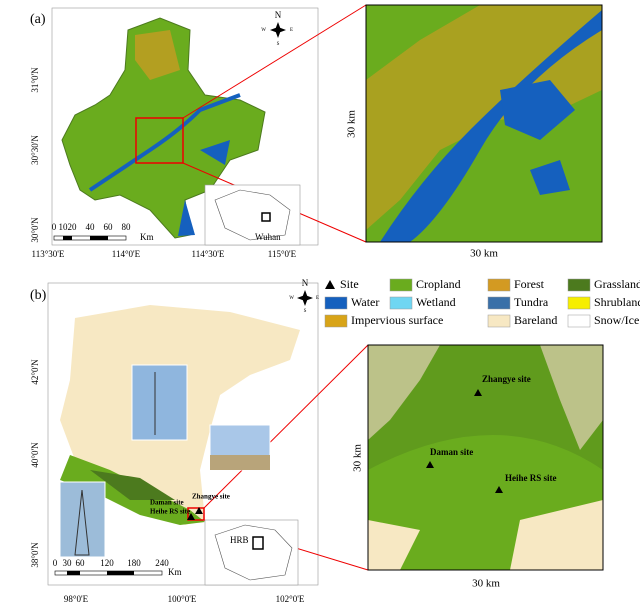  Describe the element at coordinates (282, 254) in the screenshot. I see `lon-label: 115°0'E` at that location.